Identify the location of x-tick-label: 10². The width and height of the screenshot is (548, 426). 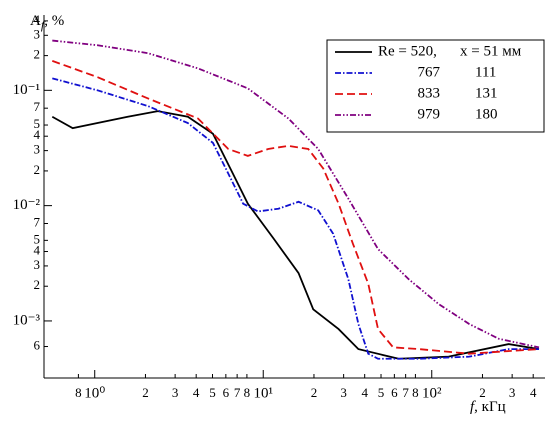
(432, 393).